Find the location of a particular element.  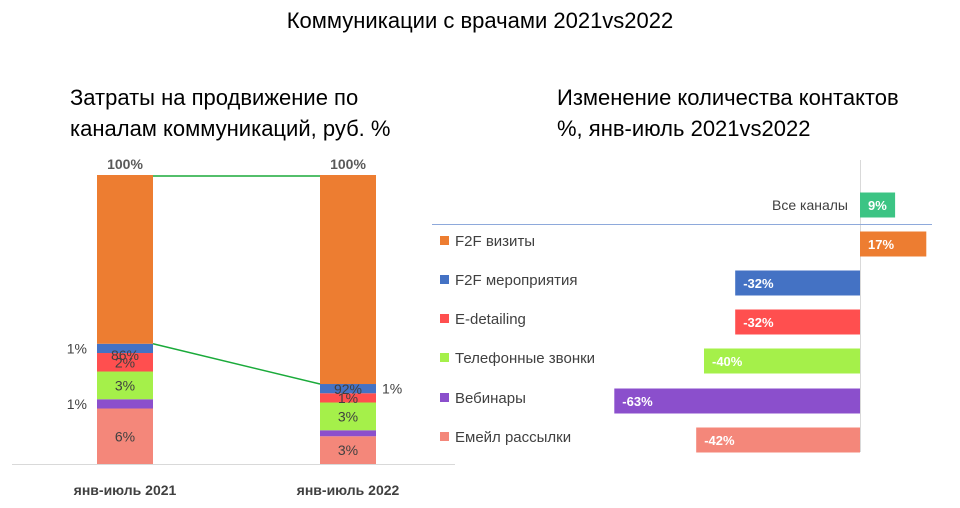

segment-label: 6% is located at coordinates (125, 436).